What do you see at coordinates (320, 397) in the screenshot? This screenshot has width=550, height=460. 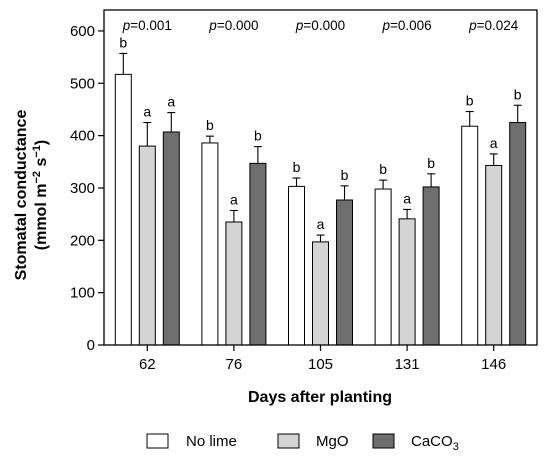 I see `x-axis-title: Days after planting` at bounding box center [320, 397].